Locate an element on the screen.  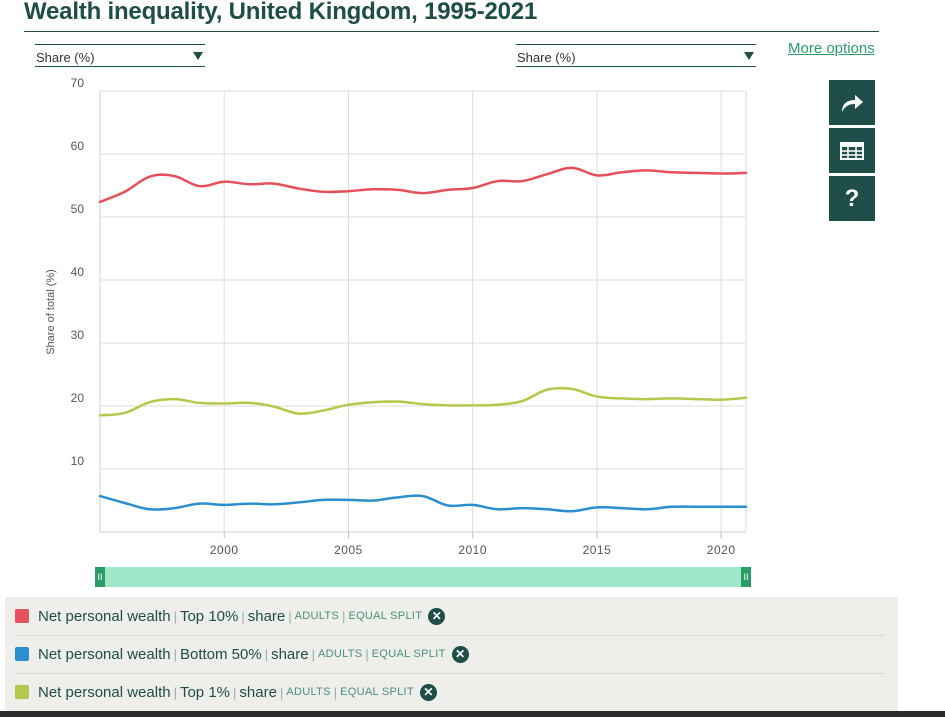
x-tick-label: 2005 is located at coordinates (348, 550).